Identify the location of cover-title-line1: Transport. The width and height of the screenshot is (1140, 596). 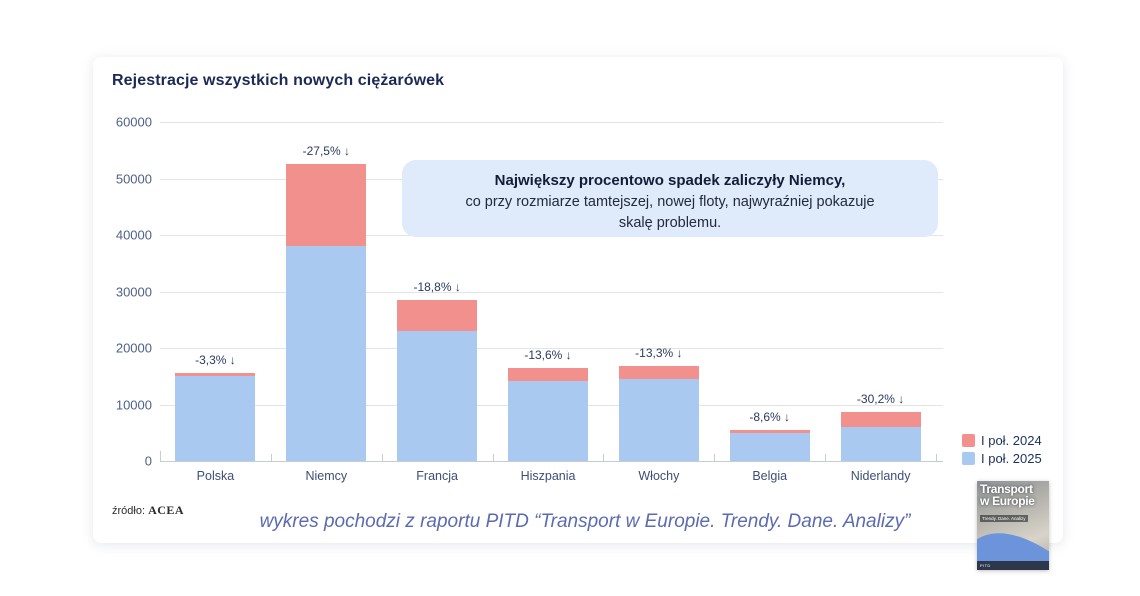
(1006, 489).